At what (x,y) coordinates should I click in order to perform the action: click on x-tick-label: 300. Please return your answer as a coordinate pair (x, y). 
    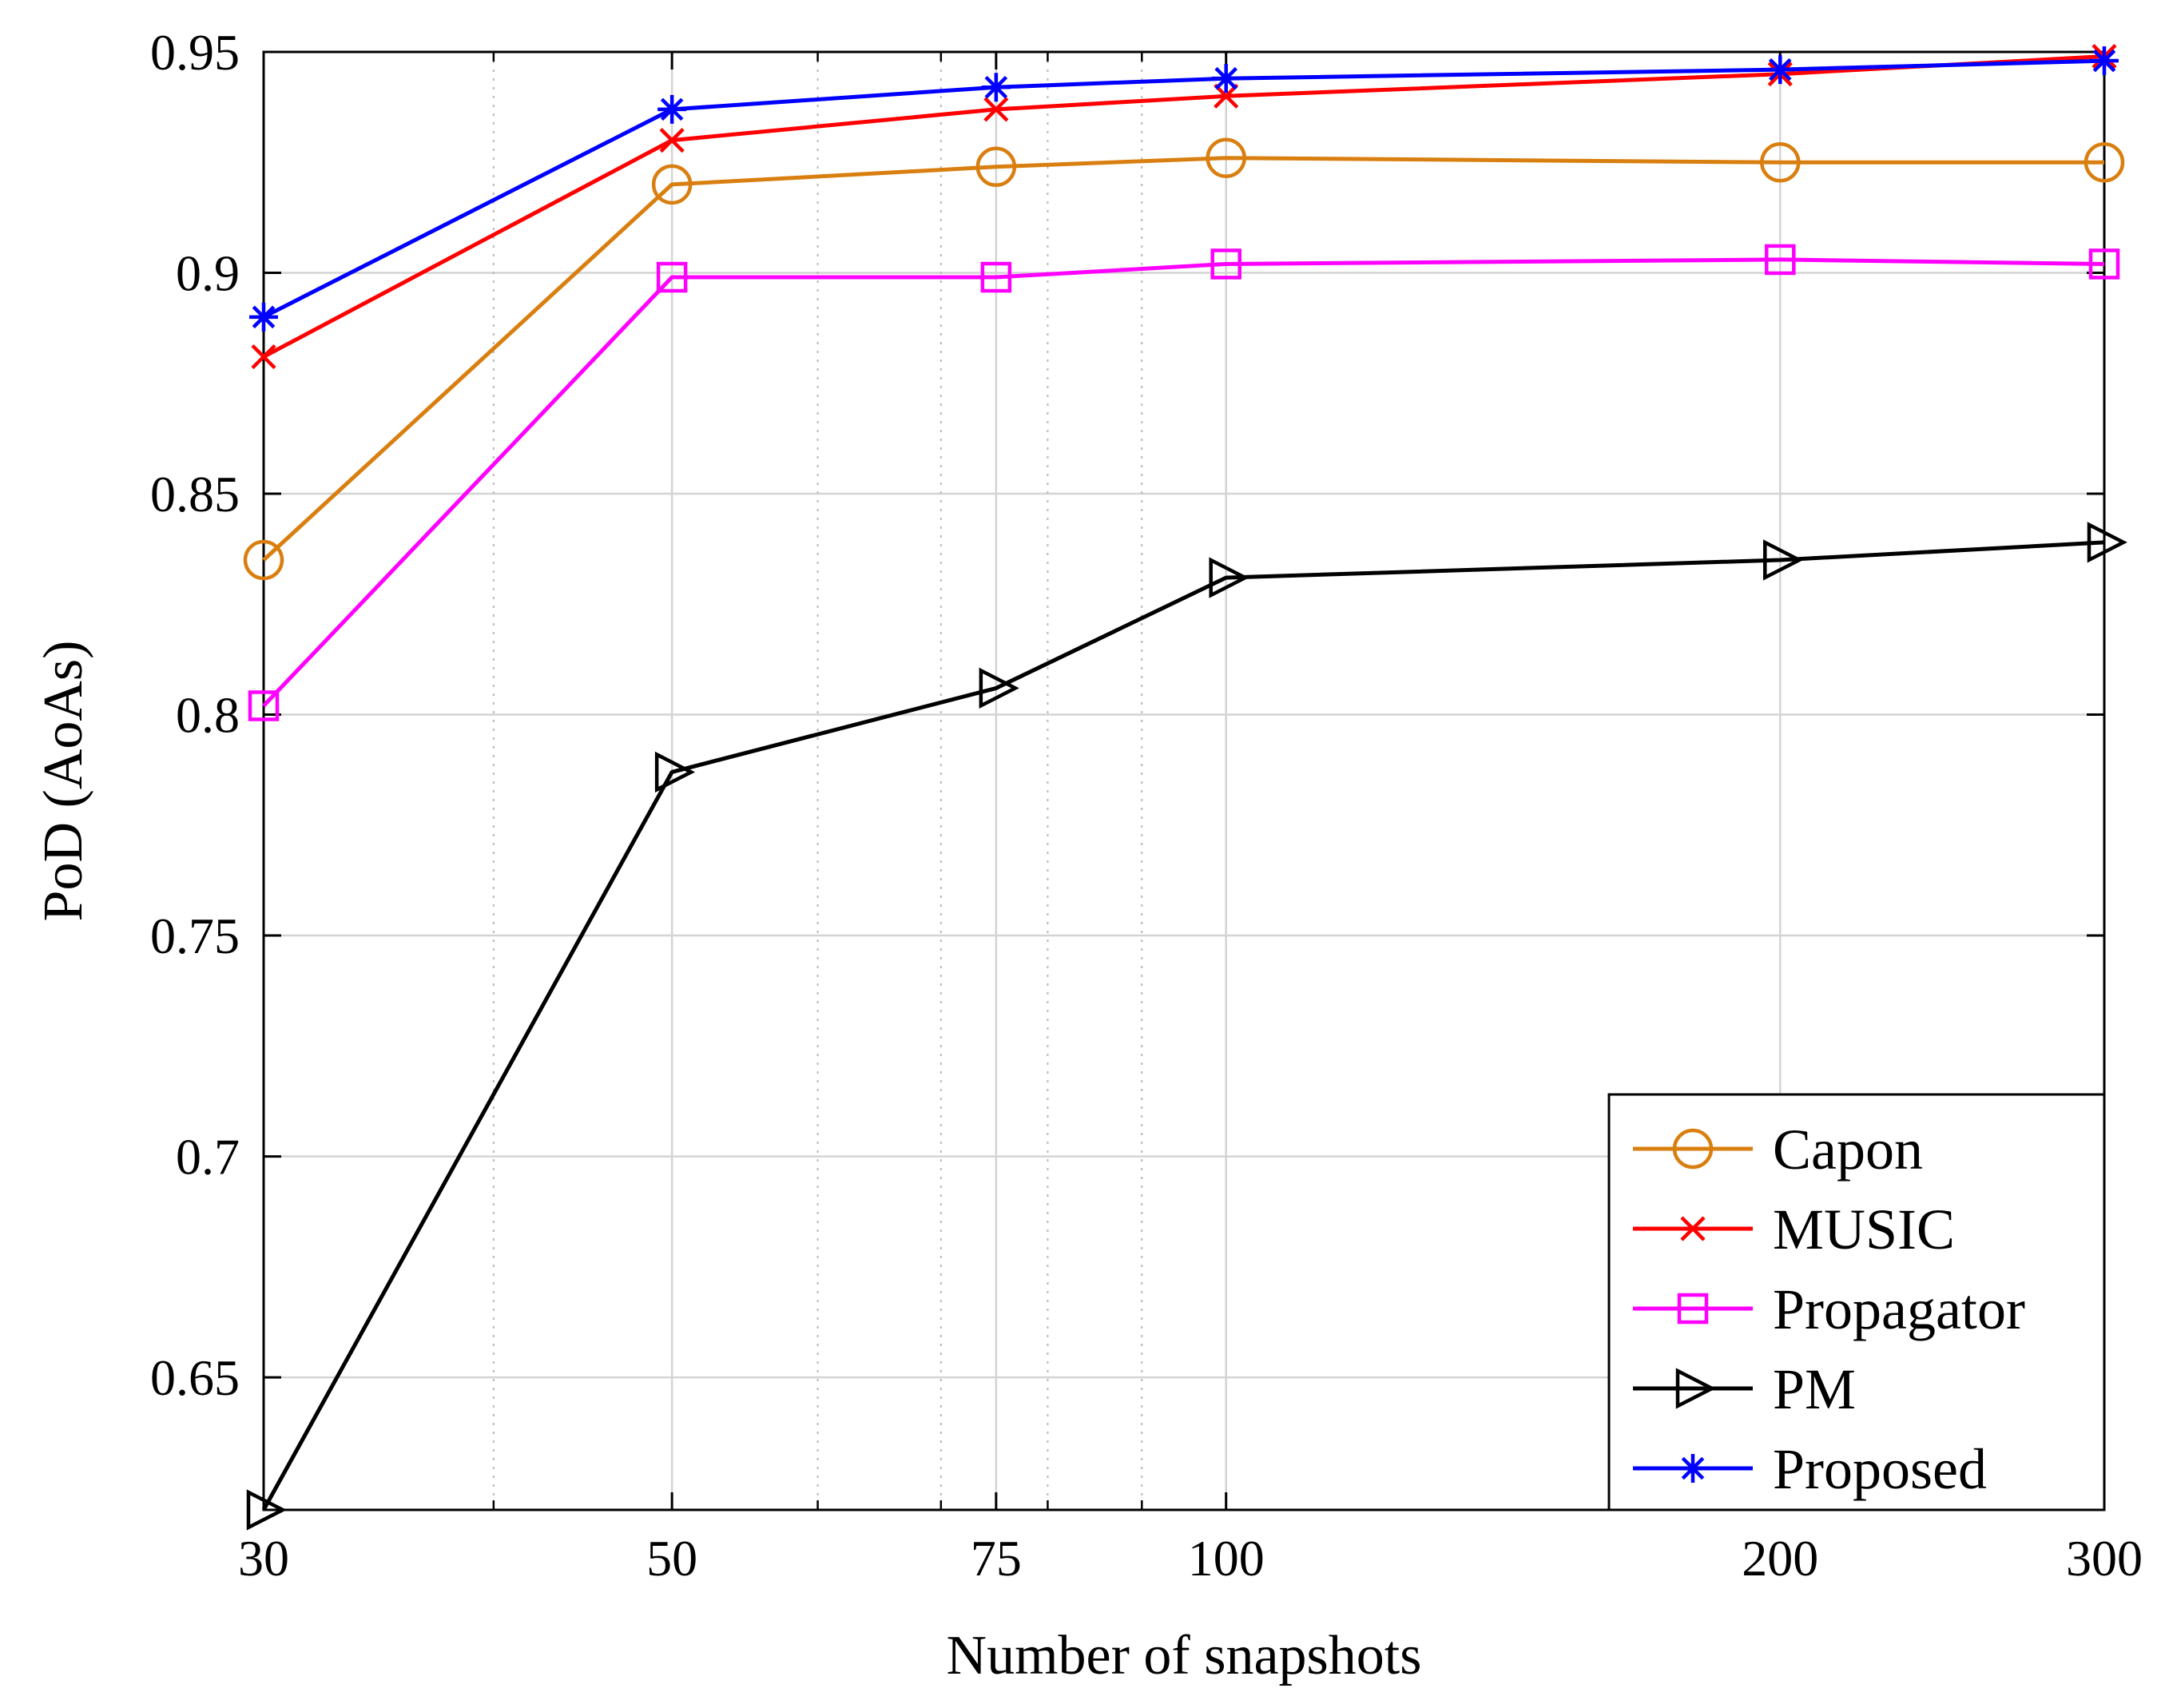
    Looking at the image, I should click on (2104, 1558).